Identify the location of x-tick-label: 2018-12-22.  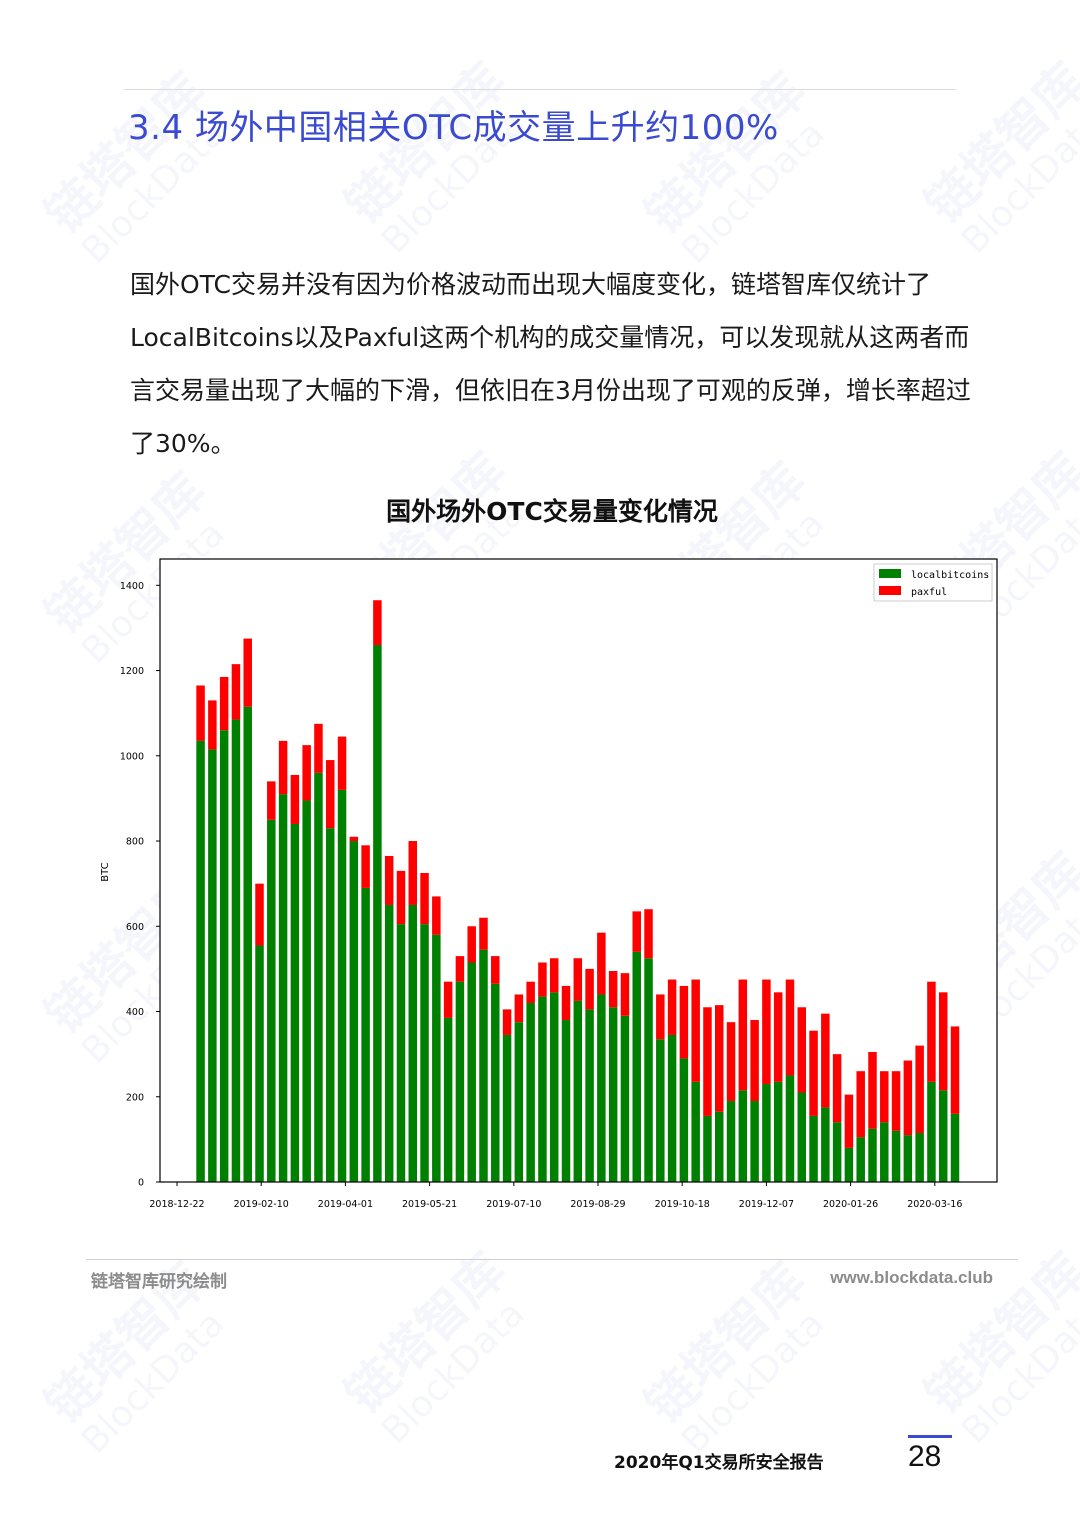
(176, 1204).